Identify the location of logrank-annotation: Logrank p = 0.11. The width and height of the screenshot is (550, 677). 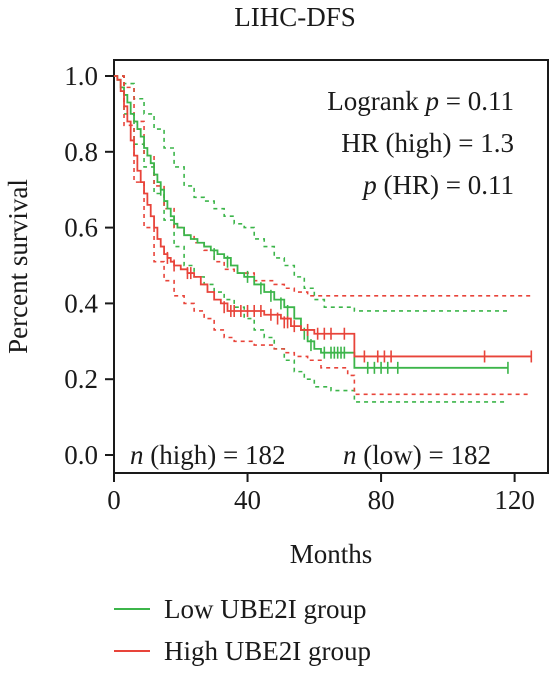
(420, 101).